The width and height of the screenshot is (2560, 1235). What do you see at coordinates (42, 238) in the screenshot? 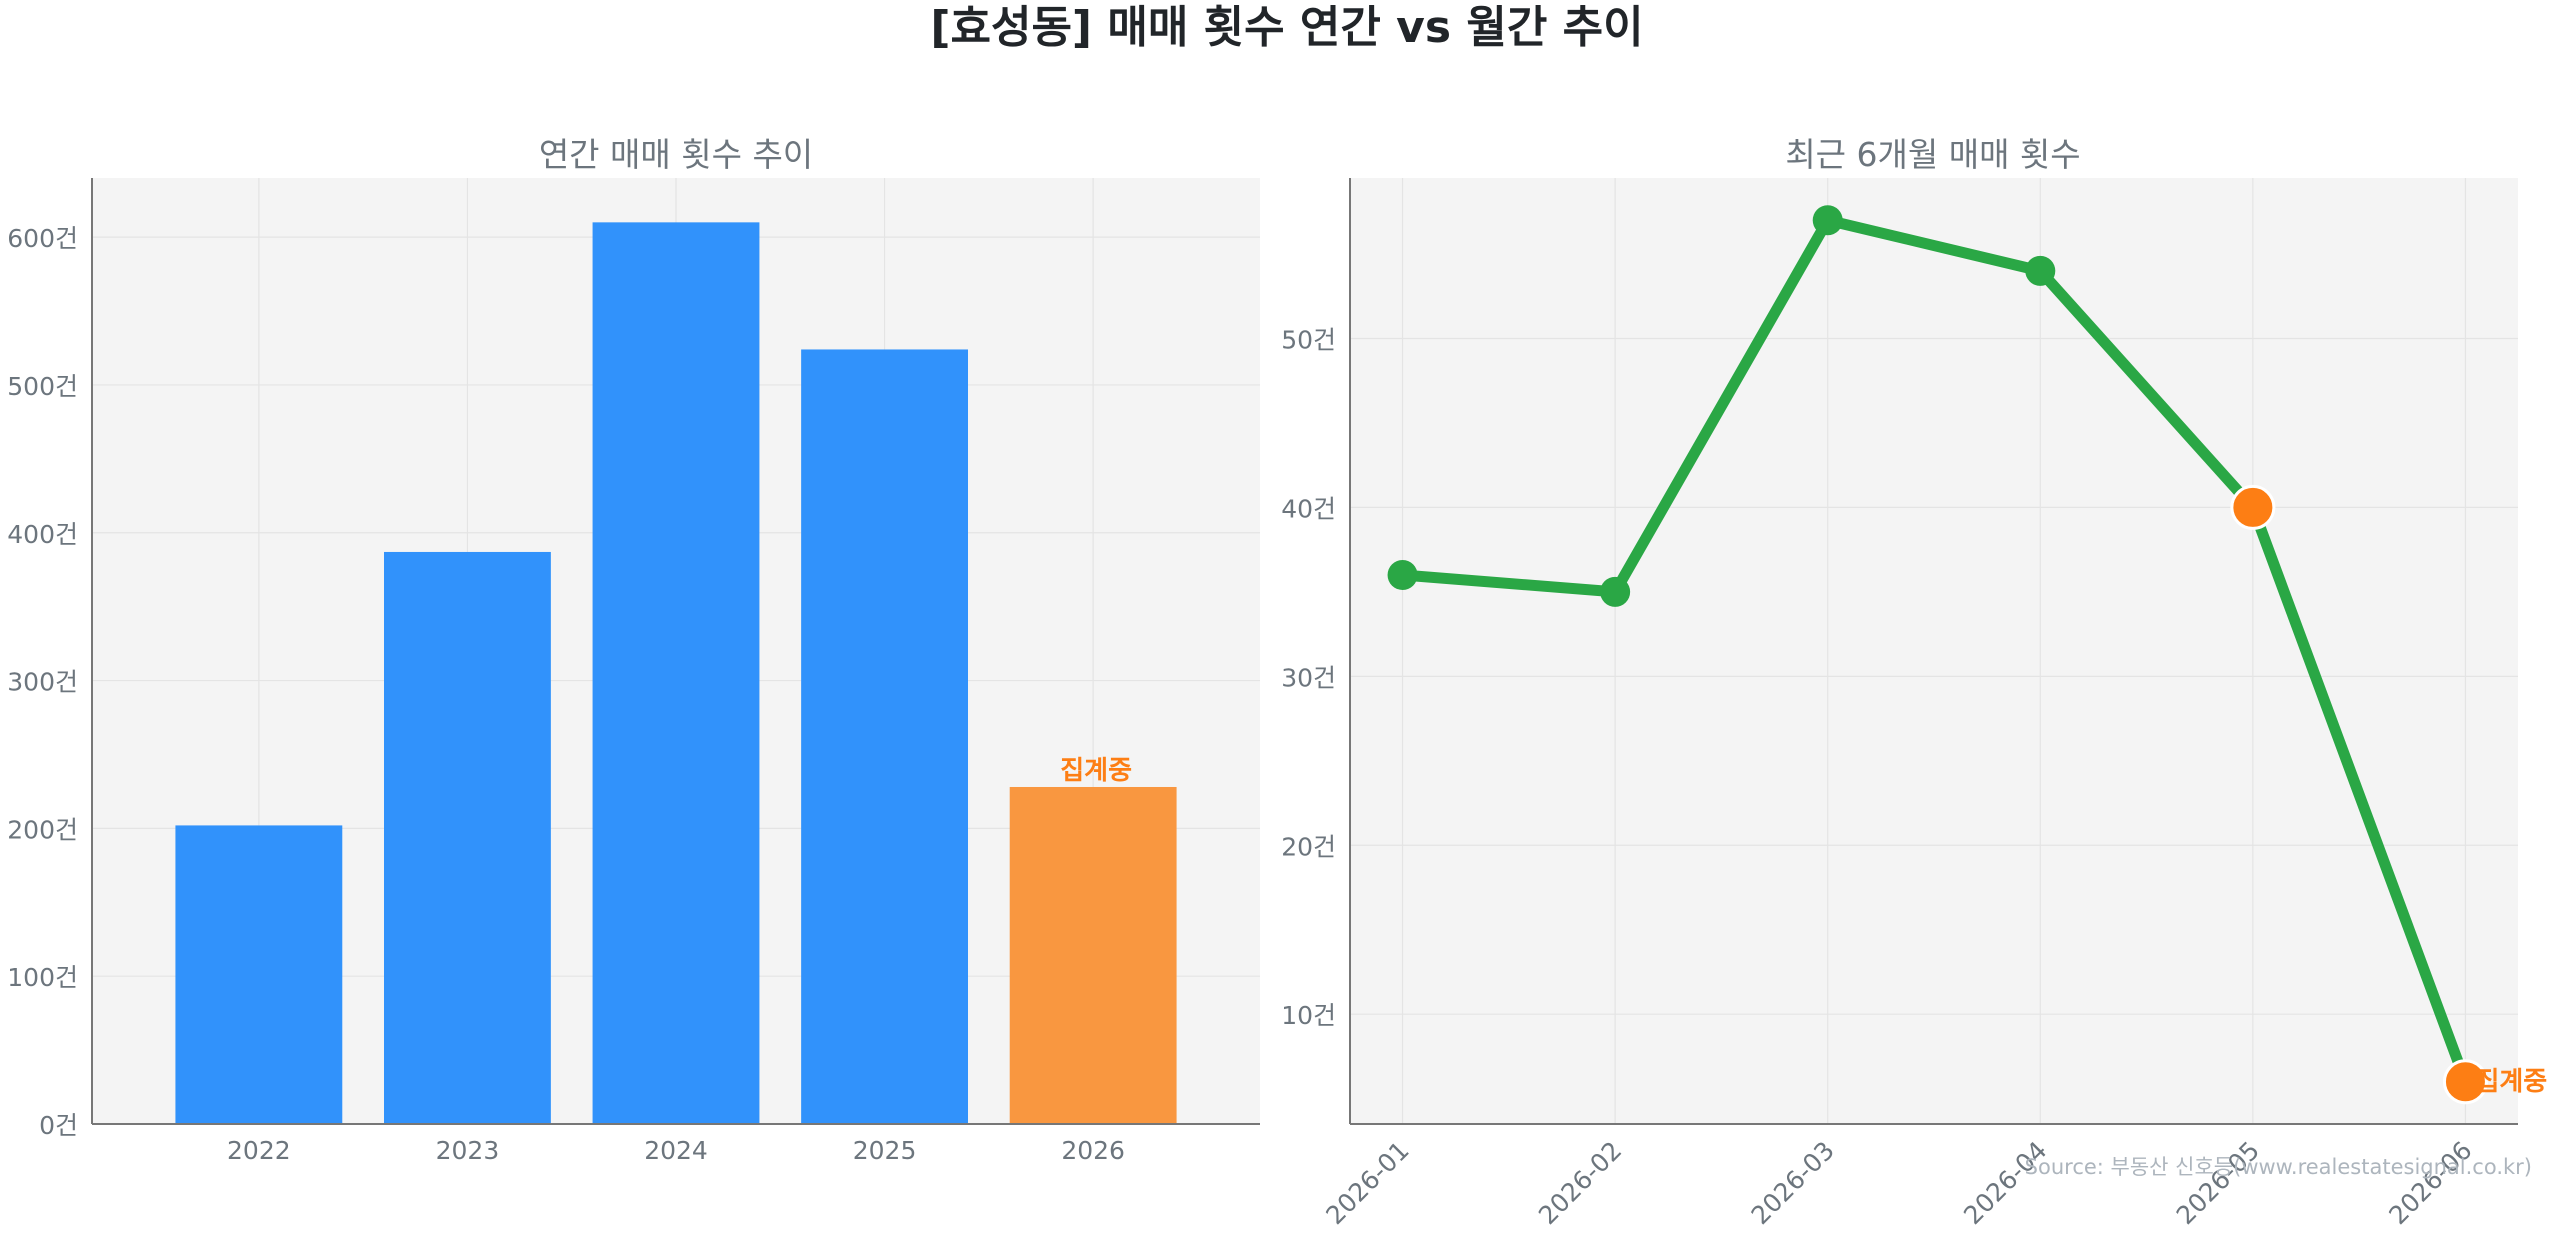
I see `bar-y-tick-label: 600건` at bounding box center [42, 238].